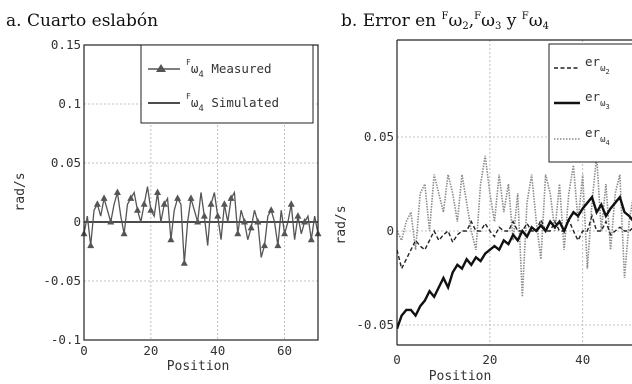  I want to click on panel-b-title-sym-3: ω, so click(536, 21).